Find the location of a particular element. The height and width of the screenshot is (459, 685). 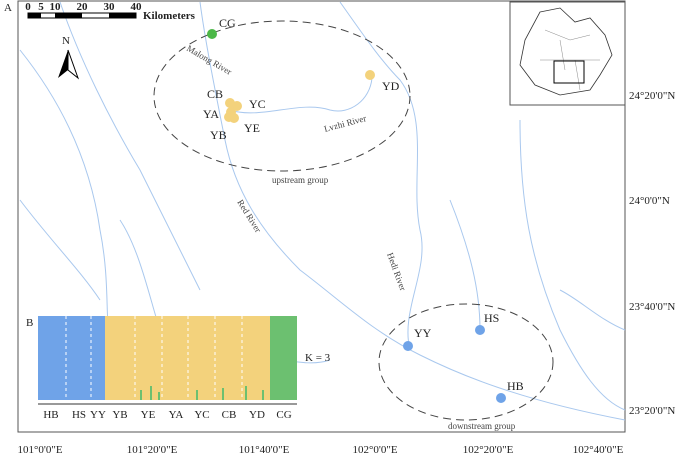

population-label: HS is located at coordinates (79, 415).